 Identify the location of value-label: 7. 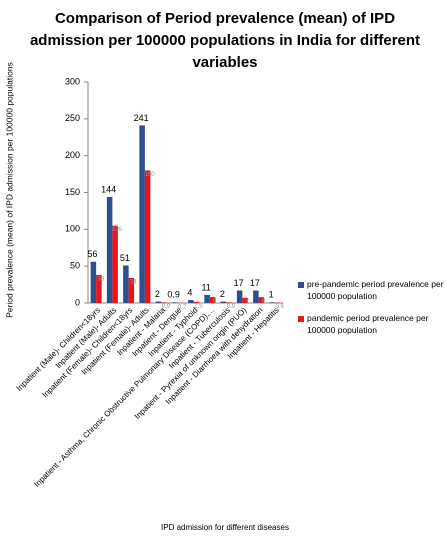
(247, 302).